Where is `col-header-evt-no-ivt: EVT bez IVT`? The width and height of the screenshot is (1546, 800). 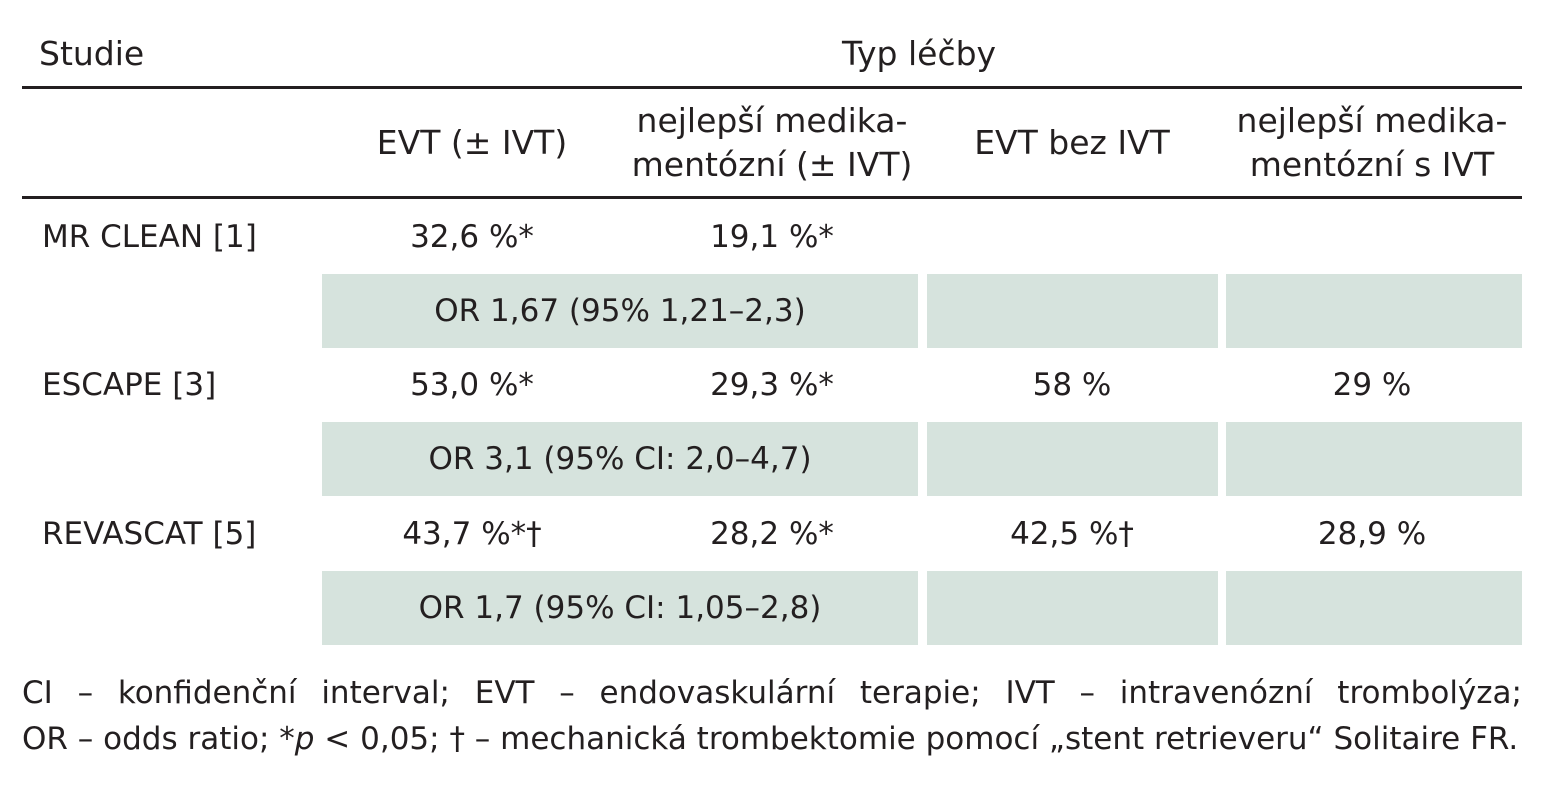 col-header-evt-no-ivt: EVT bez IVT is located at coordinates (1072, 143).